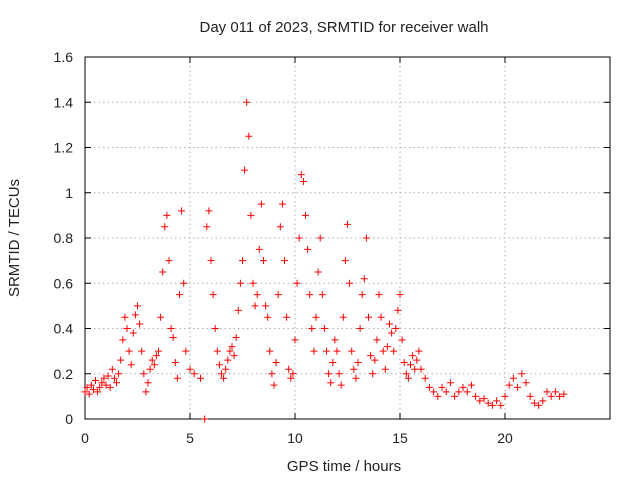 The width and height of the screenshot is (640, 485). What do you see at coordinates (400, 438) in the screenshot?
I see `x-tick-label: 15` at bounding box center [400, 438].